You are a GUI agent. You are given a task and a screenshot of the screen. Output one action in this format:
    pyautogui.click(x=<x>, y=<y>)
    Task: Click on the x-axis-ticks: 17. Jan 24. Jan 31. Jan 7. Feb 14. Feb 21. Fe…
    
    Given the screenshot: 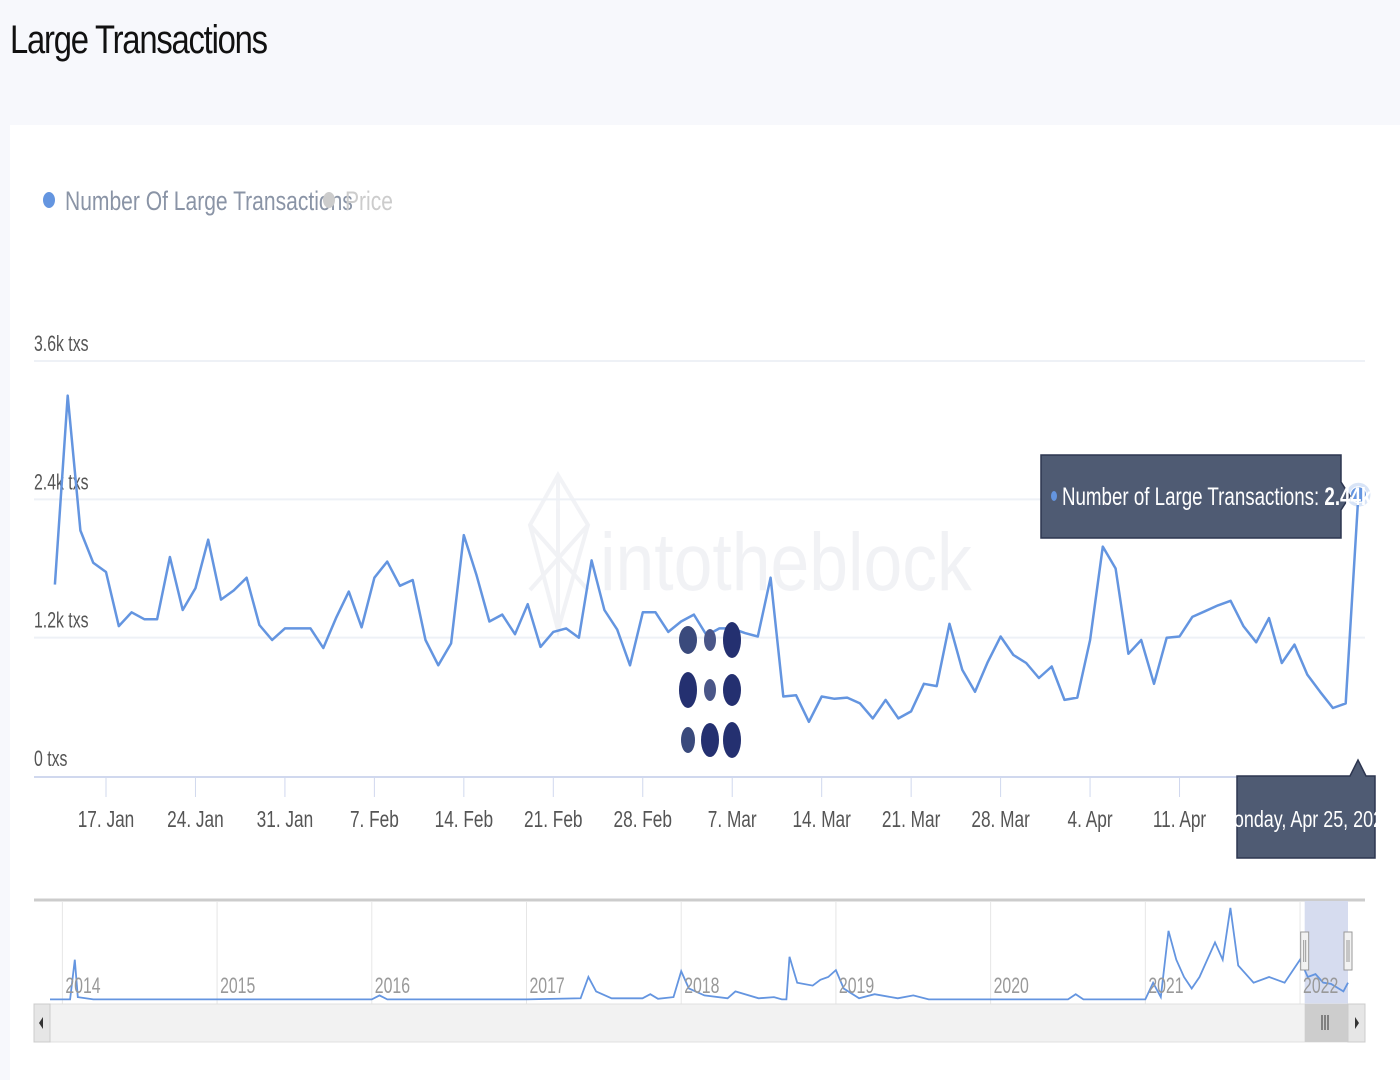 What is the action you would take?
    pyautogui.click(x=642, y=805)
    